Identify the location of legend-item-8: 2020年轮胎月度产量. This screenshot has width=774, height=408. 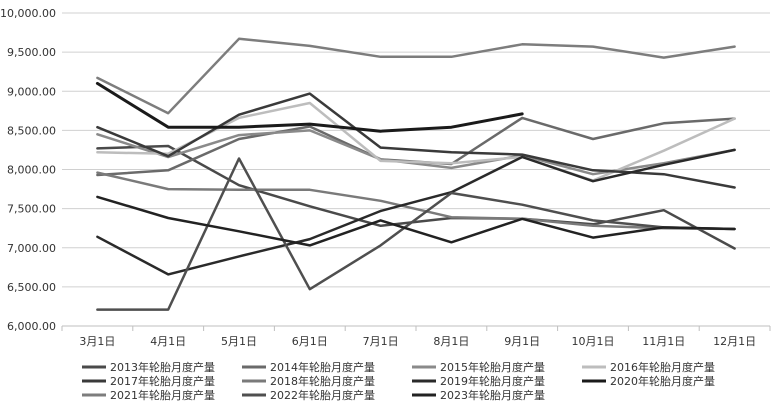
(648, 381).